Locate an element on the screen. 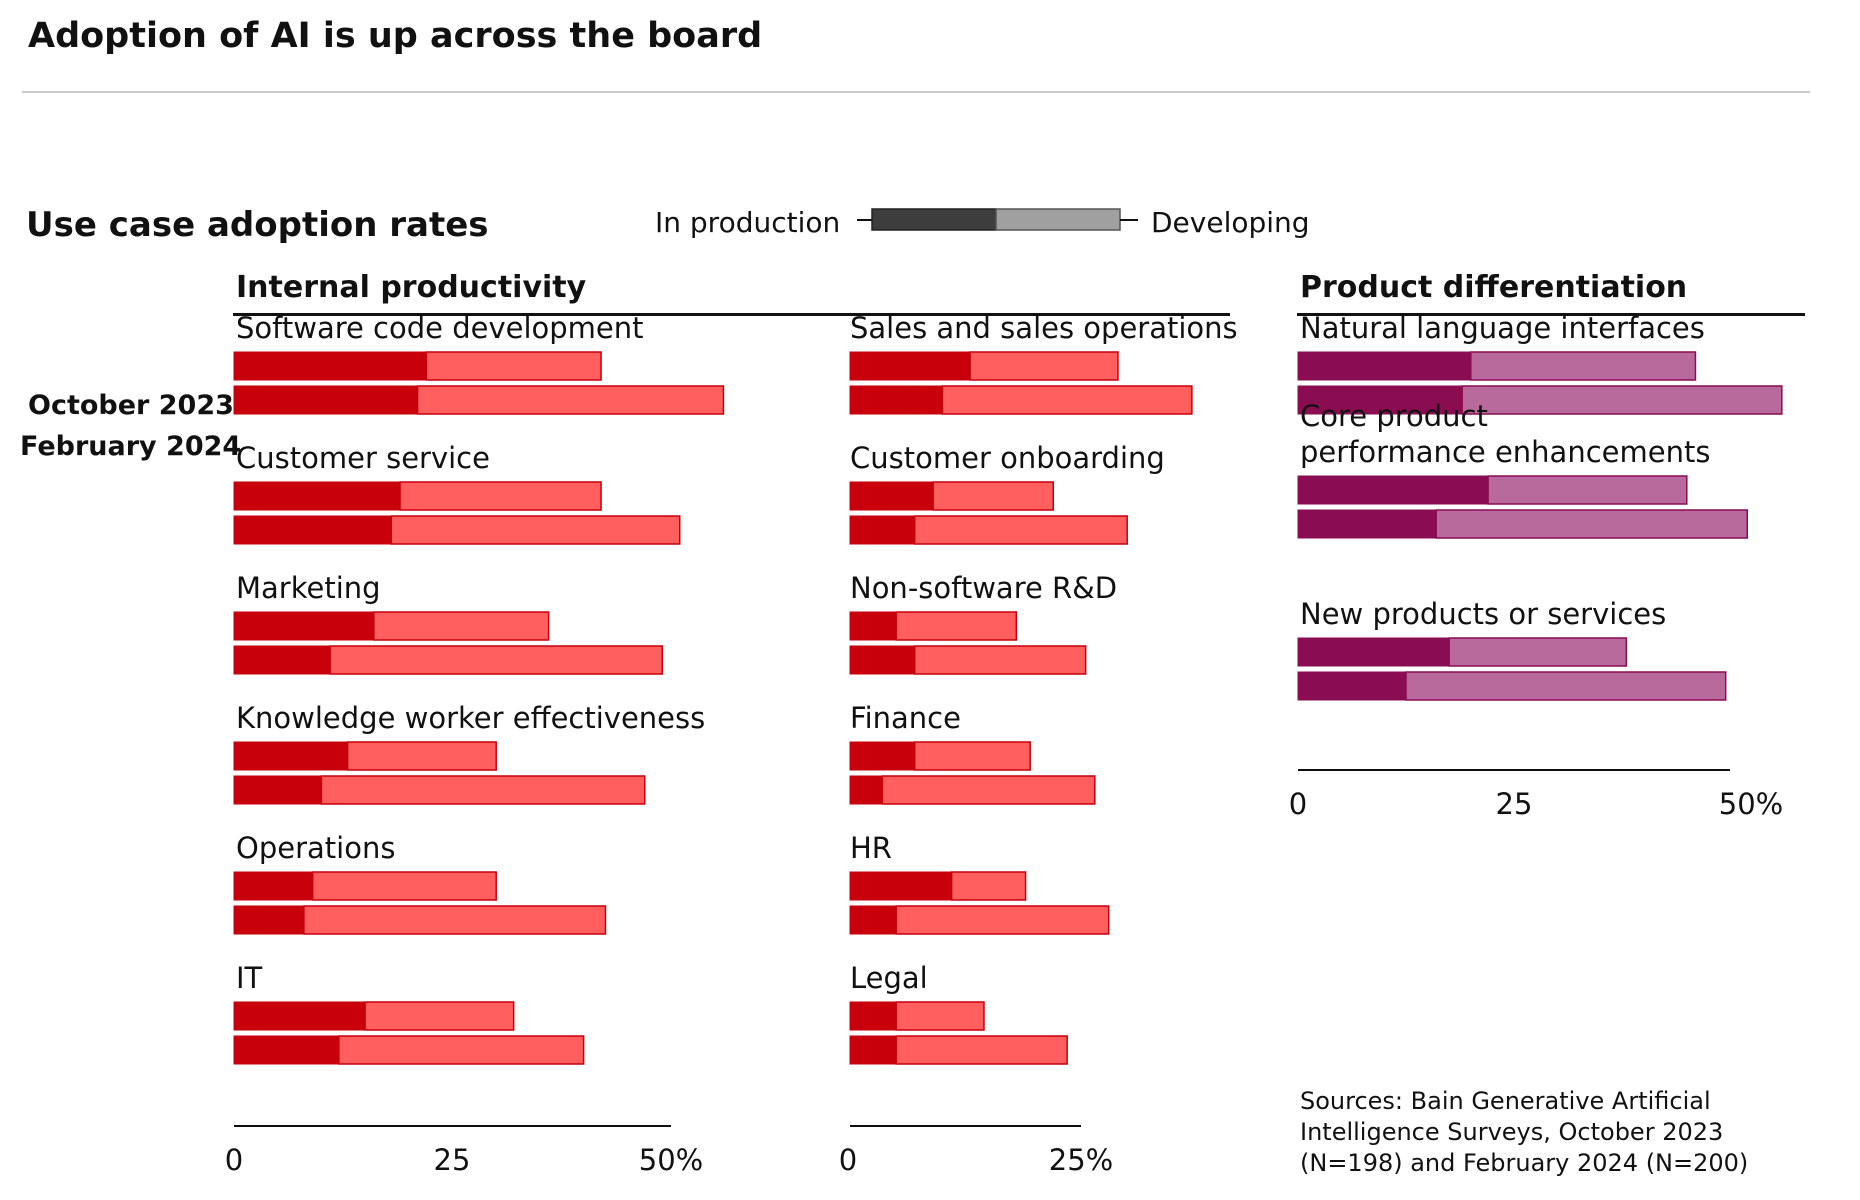 Image resolution: width=1860 pixels, height=1200 pixels. category-label: IT is located at coordinates (249, 978).